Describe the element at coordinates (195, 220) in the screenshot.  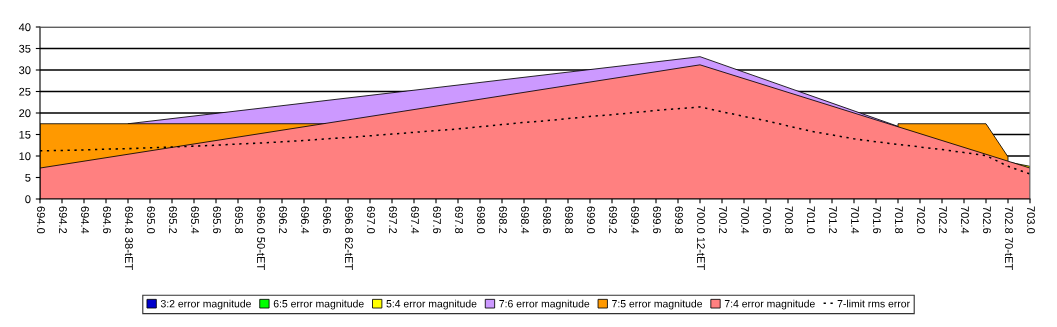
I see `x-tick-label: 695.4` at that location.